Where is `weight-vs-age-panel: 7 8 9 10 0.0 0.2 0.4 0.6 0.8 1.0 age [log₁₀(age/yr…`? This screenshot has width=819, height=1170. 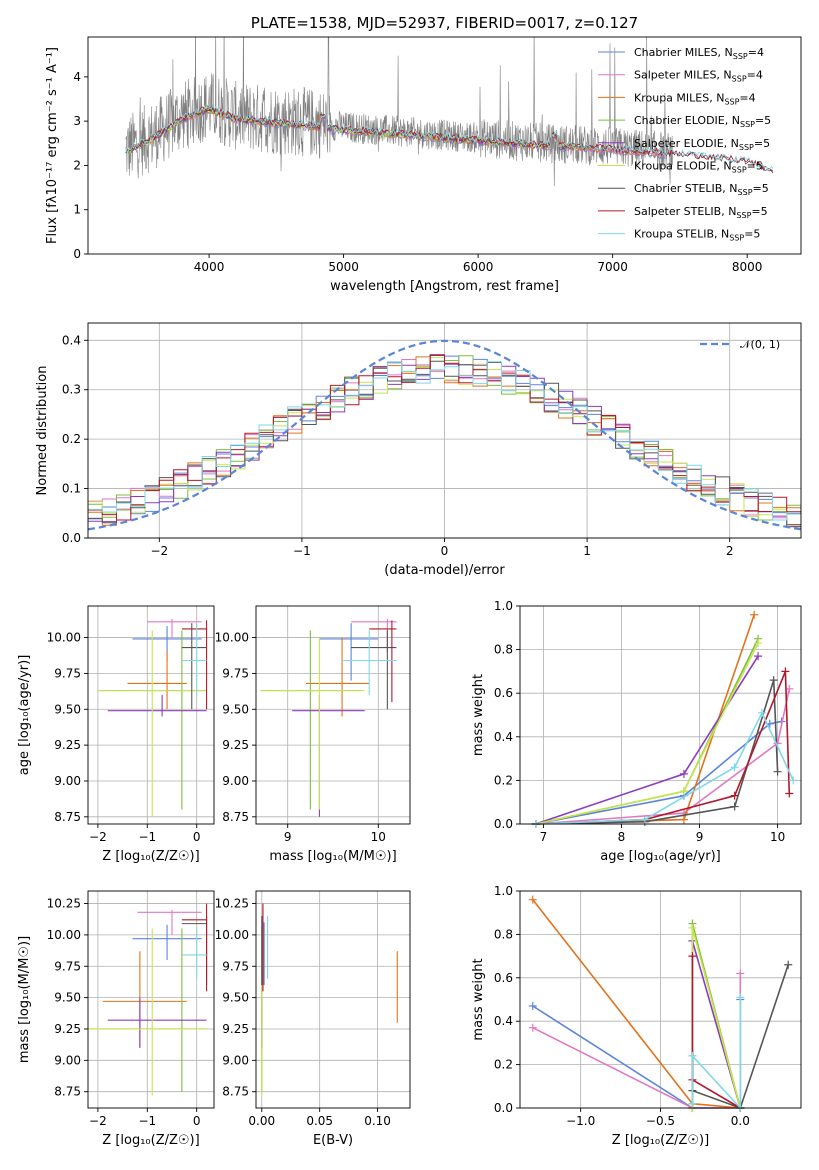 weight-vs-age-panel: 7 8 9 10 0.0 0.2 0.4 0.6 0.8 1.0 age [log₁₀(age/yr… is located at coordinates (636, 731).